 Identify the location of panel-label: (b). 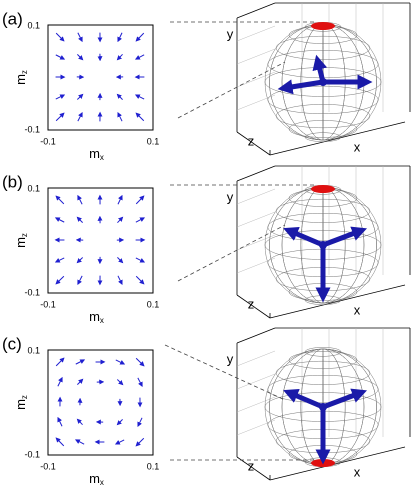
(12, 181).